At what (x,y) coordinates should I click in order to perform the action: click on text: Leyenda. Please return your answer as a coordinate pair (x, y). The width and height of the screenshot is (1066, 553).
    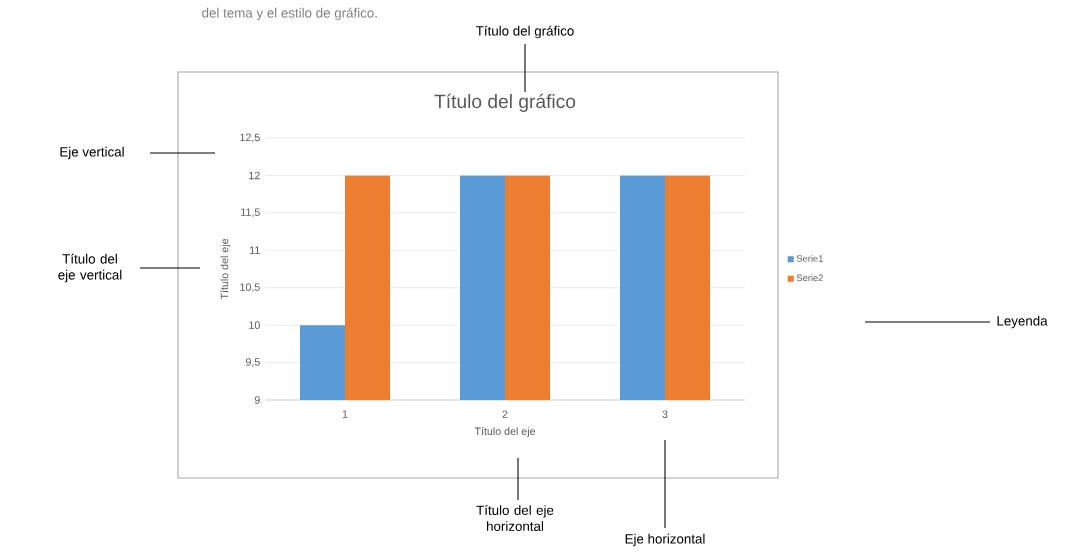
    Looking at the image, I should click on (1022, 322).